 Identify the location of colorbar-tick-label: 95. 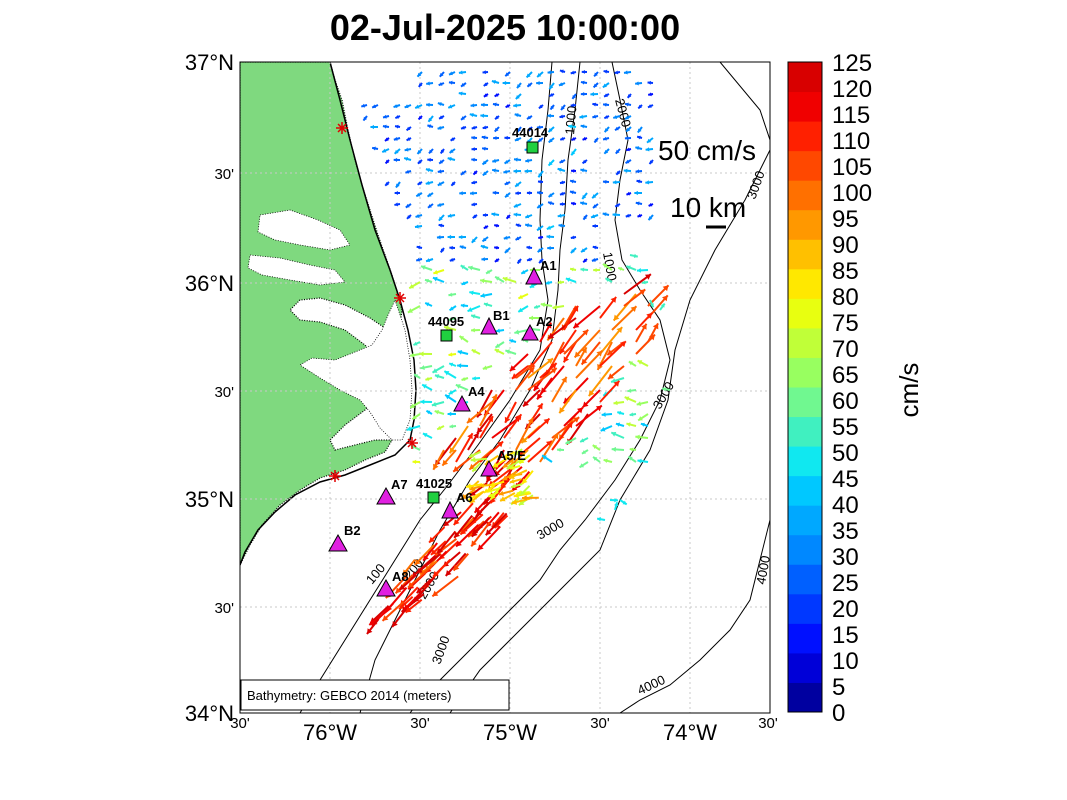
(845, 219).